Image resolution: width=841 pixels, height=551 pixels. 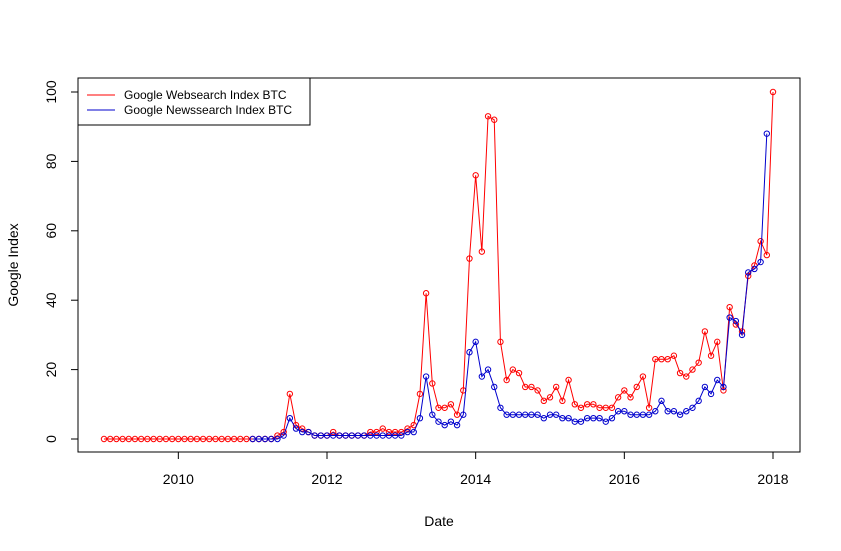 What do you see at coordinates (51, 439) in the screenshot?
I see `y-tick-label: 0` at bounding box center [51, 439].